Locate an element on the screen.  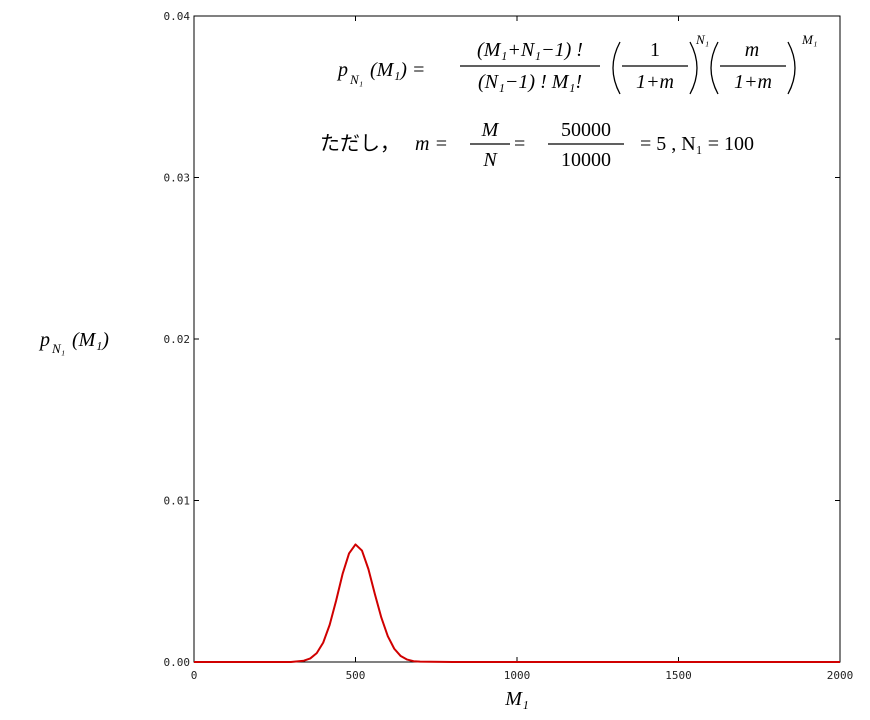
f-10000: 10000 is located at coordinates (586, 160).